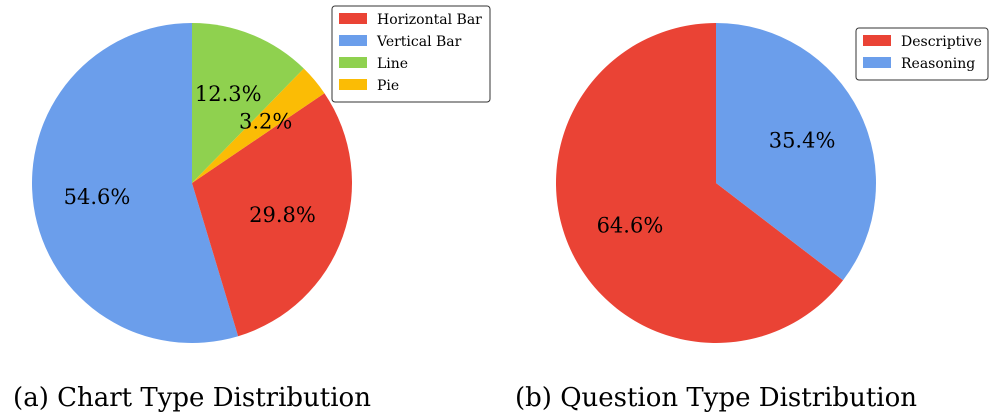 This screenshot has width=996, height=419. I want to click on legend-swatch-horizontal-bar, so click(353, 18).